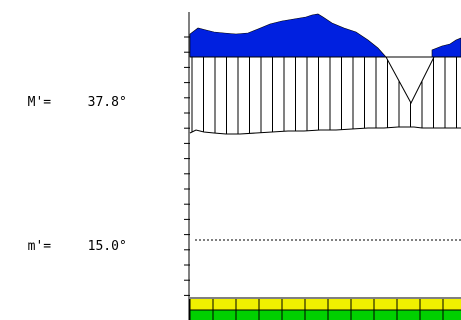 This screenshot has width=461, height=320. I want to click on terrain-profile, so click(288, 35).